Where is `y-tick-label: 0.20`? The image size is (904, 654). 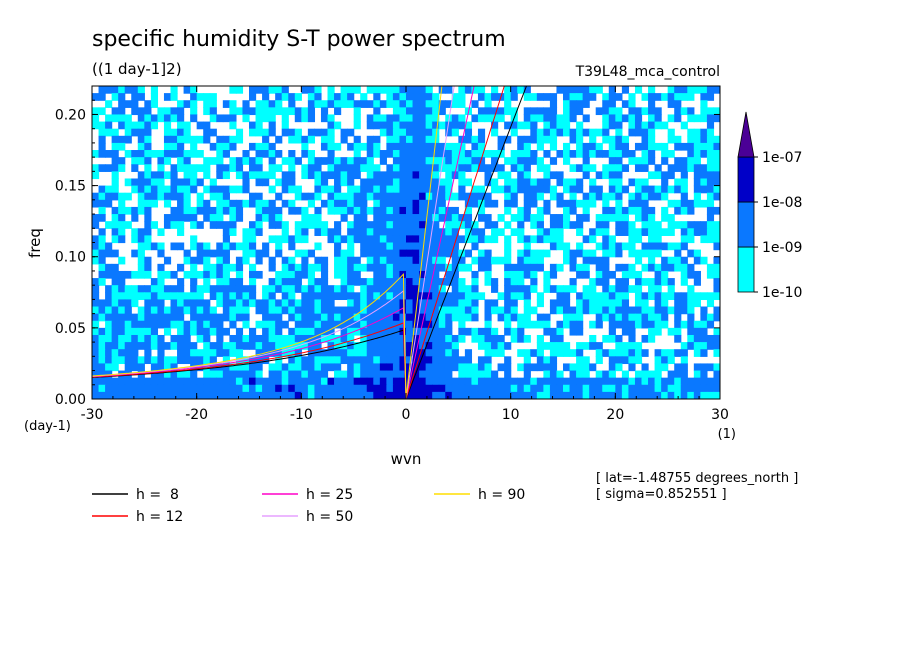 y-tick-label: 0.20 is located at coordinates (70, 115).